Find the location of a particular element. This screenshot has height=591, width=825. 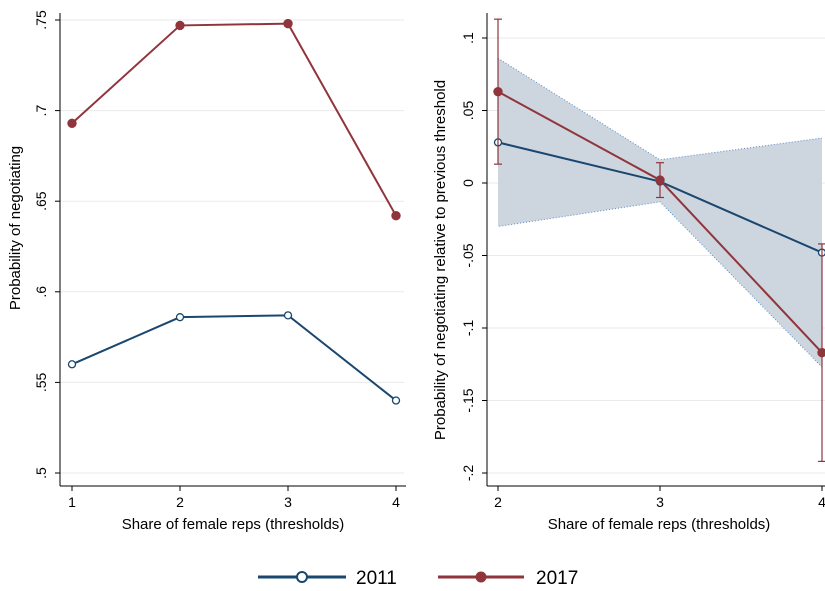

ci-band-upper-edge-2011 is located at coordinates (660, 109).